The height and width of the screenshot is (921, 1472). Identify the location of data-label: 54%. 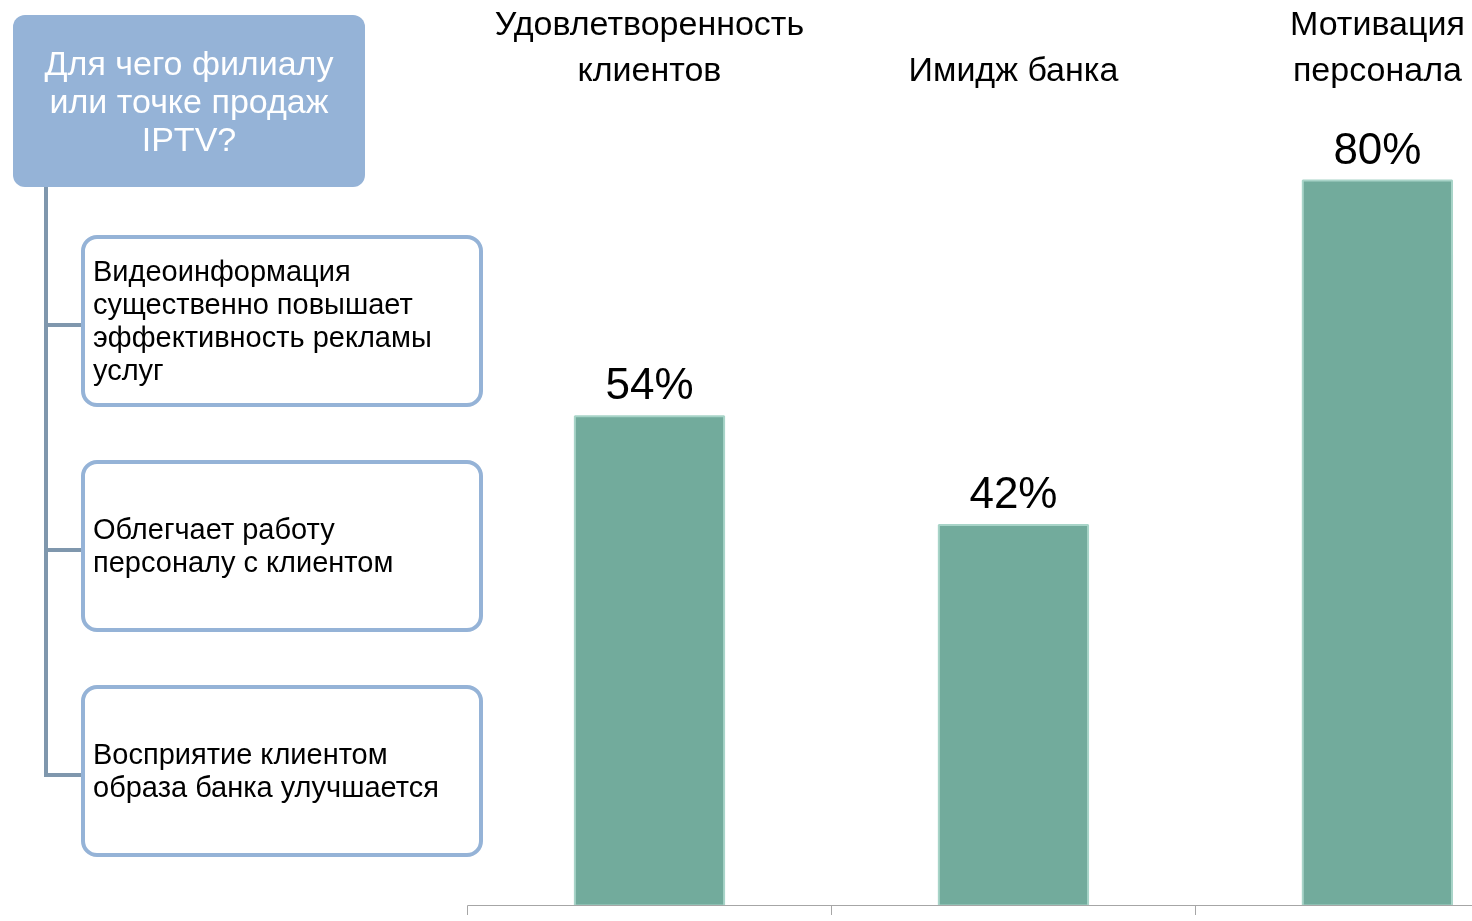
(649, 384).